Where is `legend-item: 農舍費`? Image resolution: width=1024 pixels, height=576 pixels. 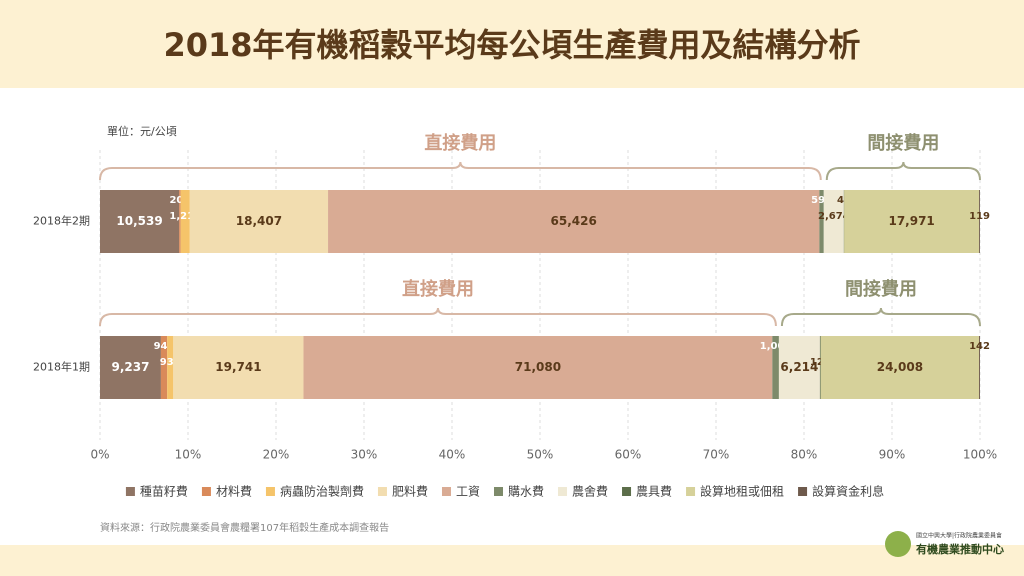
legend-item: 農舍費 is located at coordinates (583, 491).